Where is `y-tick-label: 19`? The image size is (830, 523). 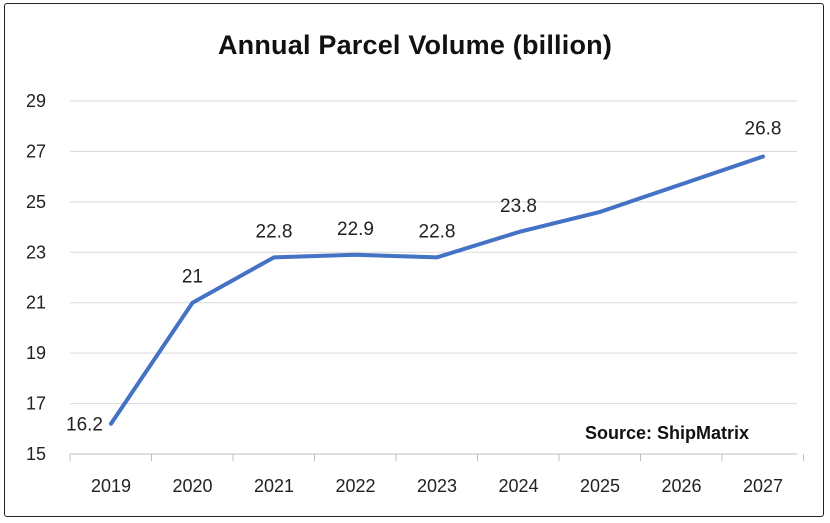 y-tick-label: 19 is located at coordinates (36, 353).